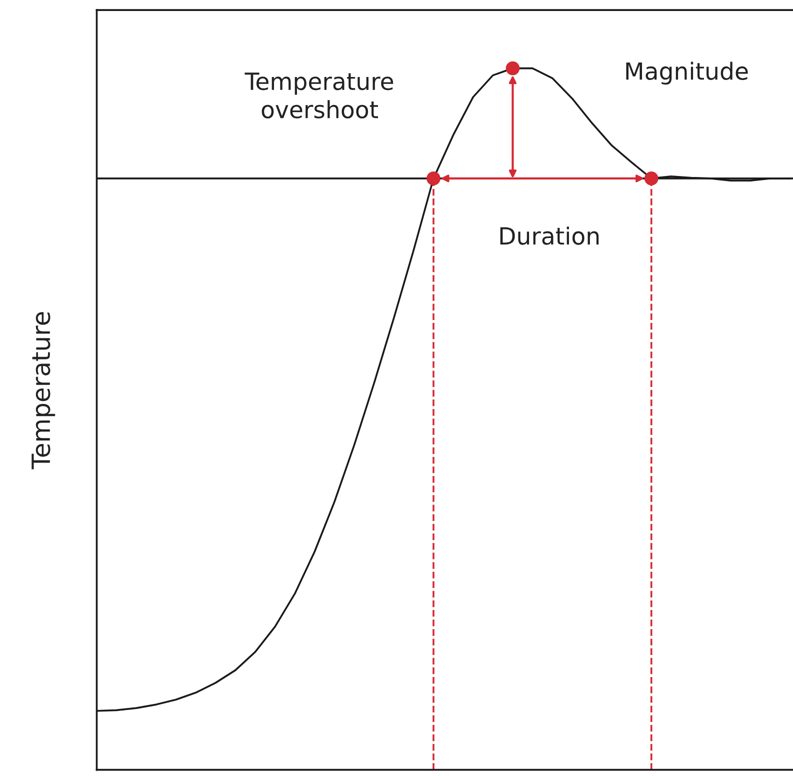 The width and height of the screenshot is (793, 776). I want to click on annotation: Magnitude, so click(687, 73).